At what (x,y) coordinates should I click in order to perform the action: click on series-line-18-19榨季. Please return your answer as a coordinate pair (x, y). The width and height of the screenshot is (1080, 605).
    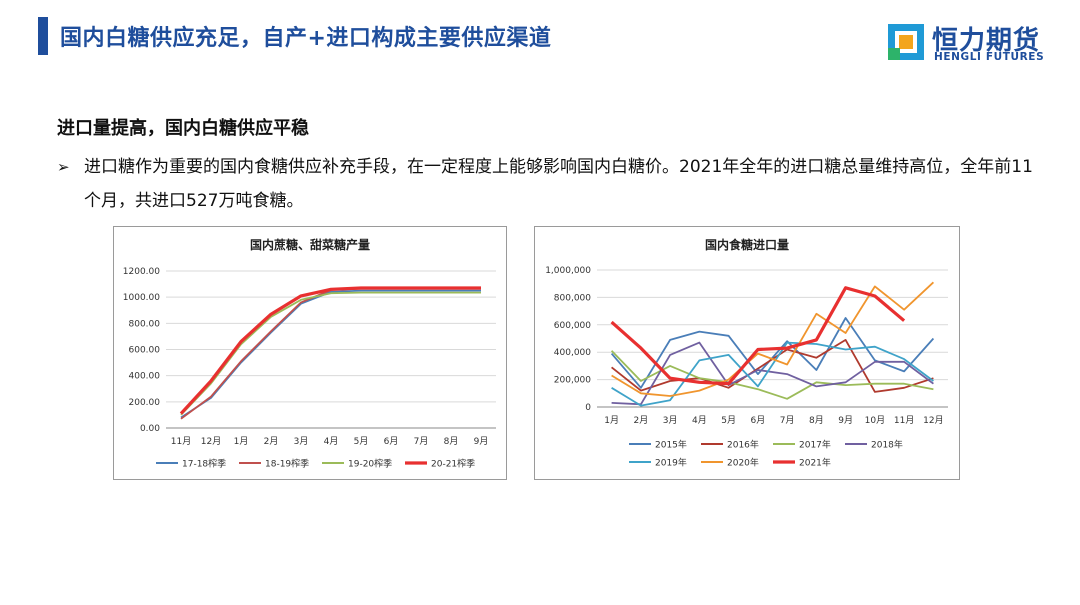
    Looking at the image, I should click on (330, 353).